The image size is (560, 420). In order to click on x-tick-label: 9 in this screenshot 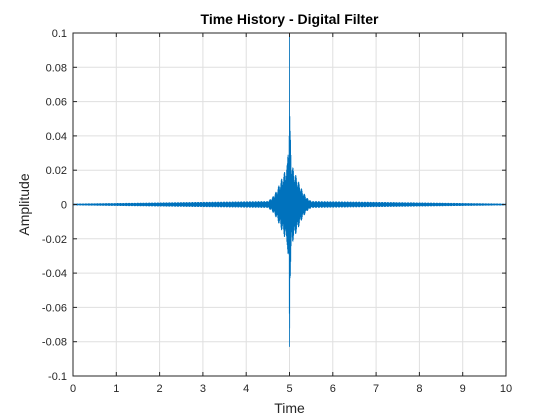, I will do `click(463, 389)`.